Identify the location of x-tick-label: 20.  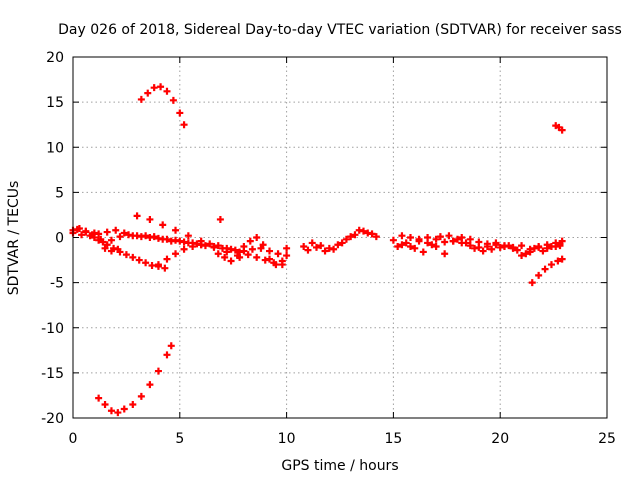
(500, 439).